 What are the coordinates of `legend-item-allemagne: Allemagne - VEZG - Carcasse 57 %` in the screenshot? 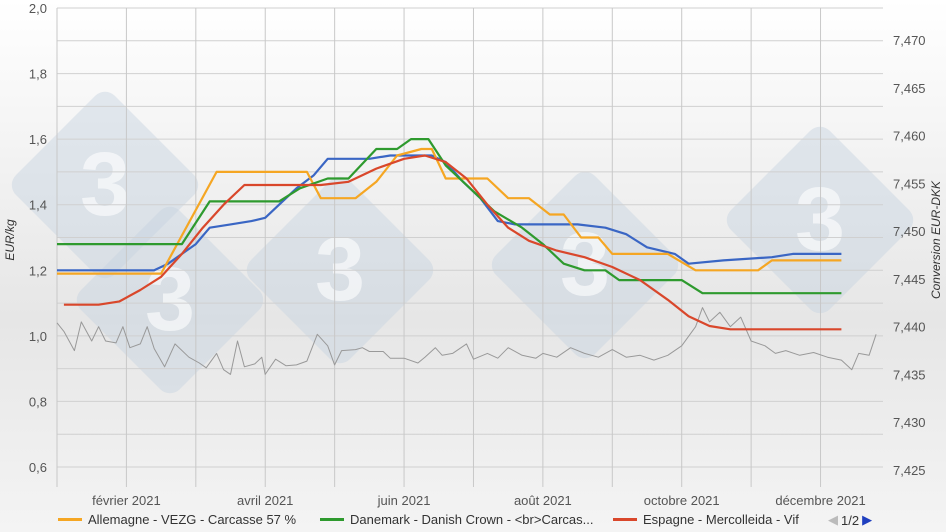 It's located at (177, 519).